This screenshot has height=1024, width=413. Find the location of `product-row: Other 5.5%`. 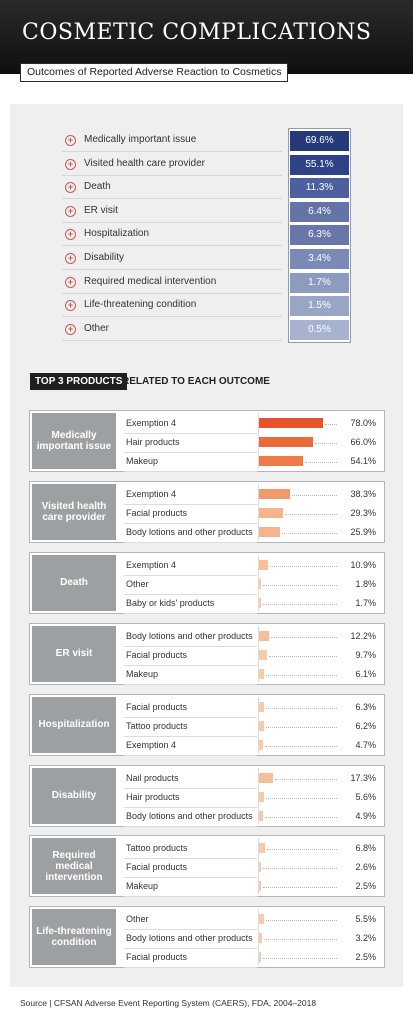

product-row: Other 5.5% is located at coordinates (251, 921).